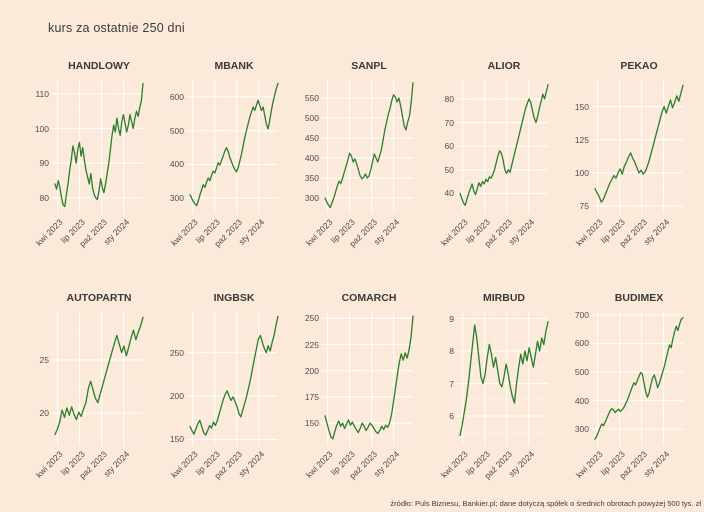  I want to click on y-tick-label: 60, so click(449, 146).